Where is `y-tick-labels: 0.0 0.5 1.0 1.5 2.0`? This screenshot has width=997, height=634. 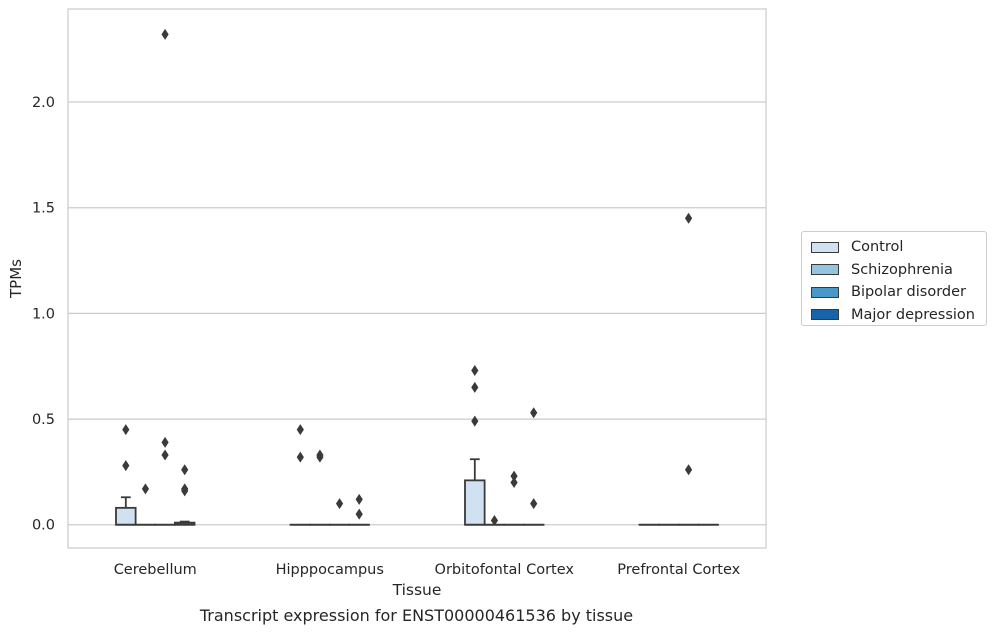
y-tick-labels: 0.0 0.5 1.0 1.5 2.0 is located at coordinates (43, 314).